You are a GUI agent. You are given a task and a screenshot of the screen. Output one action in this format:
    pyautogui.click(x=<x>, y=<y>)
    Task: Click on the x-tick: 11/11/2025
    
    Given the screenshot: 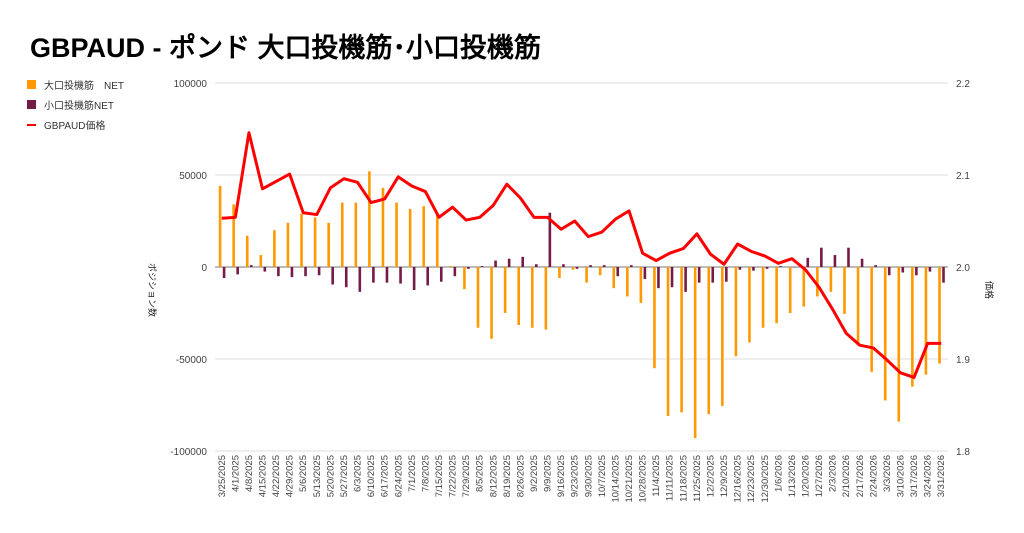 What is the action you would take?
    pyautogui.click(x=670, y=478)
    